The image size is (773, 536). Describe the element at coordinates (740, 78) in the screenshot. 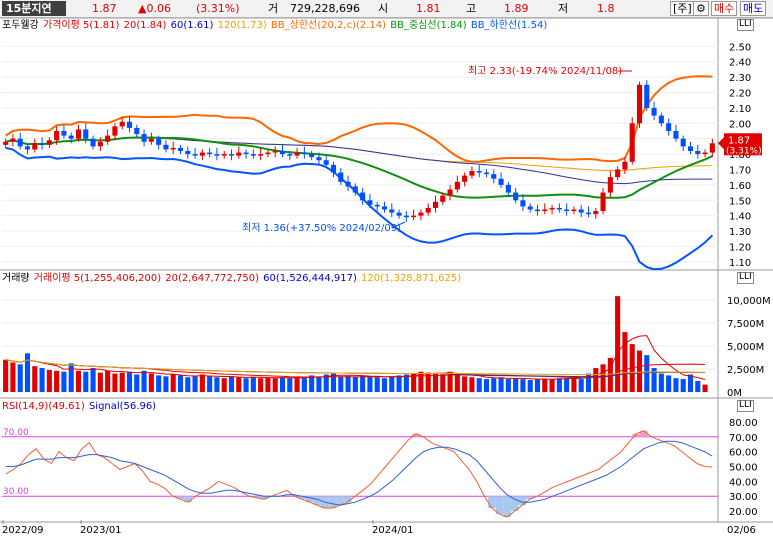

I see `price-tick-label: 2.30` at that location.